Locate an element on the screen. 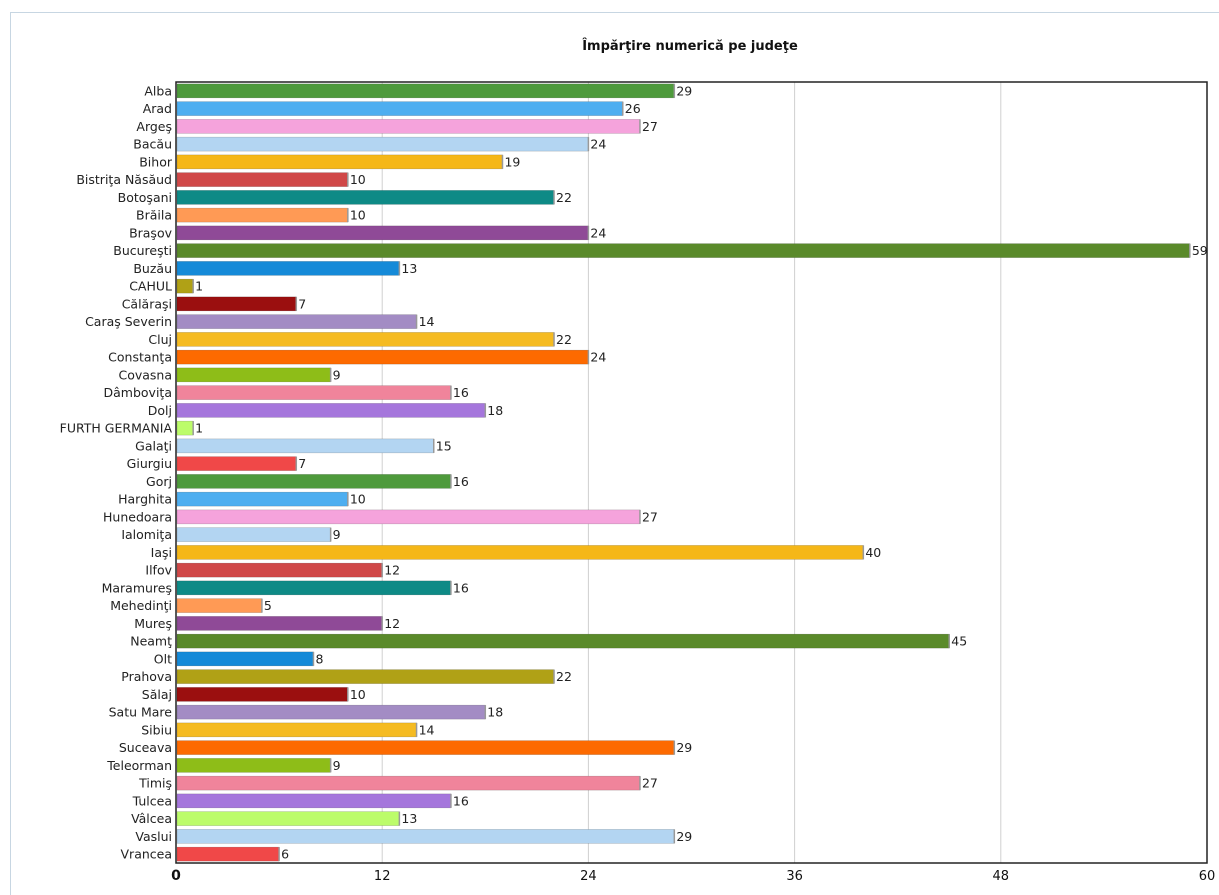 The image size is (1219, 895). category-label: Mureş is located at coordinates (153, 623).